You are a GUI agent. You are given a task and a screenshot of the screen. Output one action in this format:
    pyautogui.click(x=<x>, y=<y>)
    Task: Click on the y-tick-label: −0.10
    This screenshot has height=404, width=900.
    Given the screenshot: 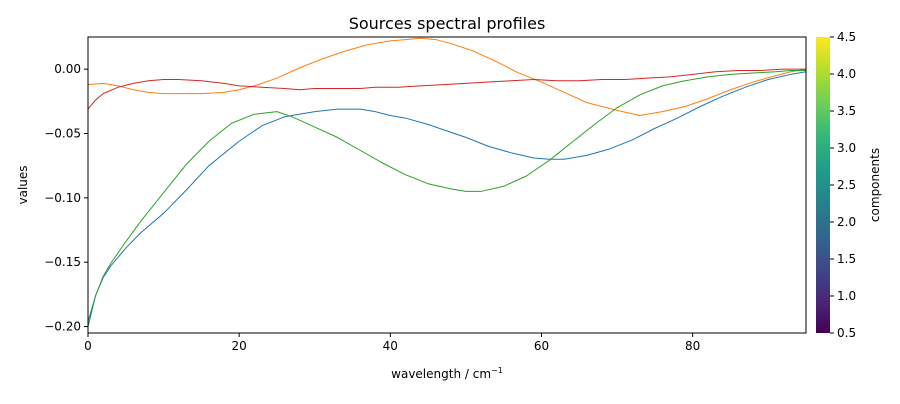 What is the action you would take?
    pyautogui.click(x=62, y=198)
    